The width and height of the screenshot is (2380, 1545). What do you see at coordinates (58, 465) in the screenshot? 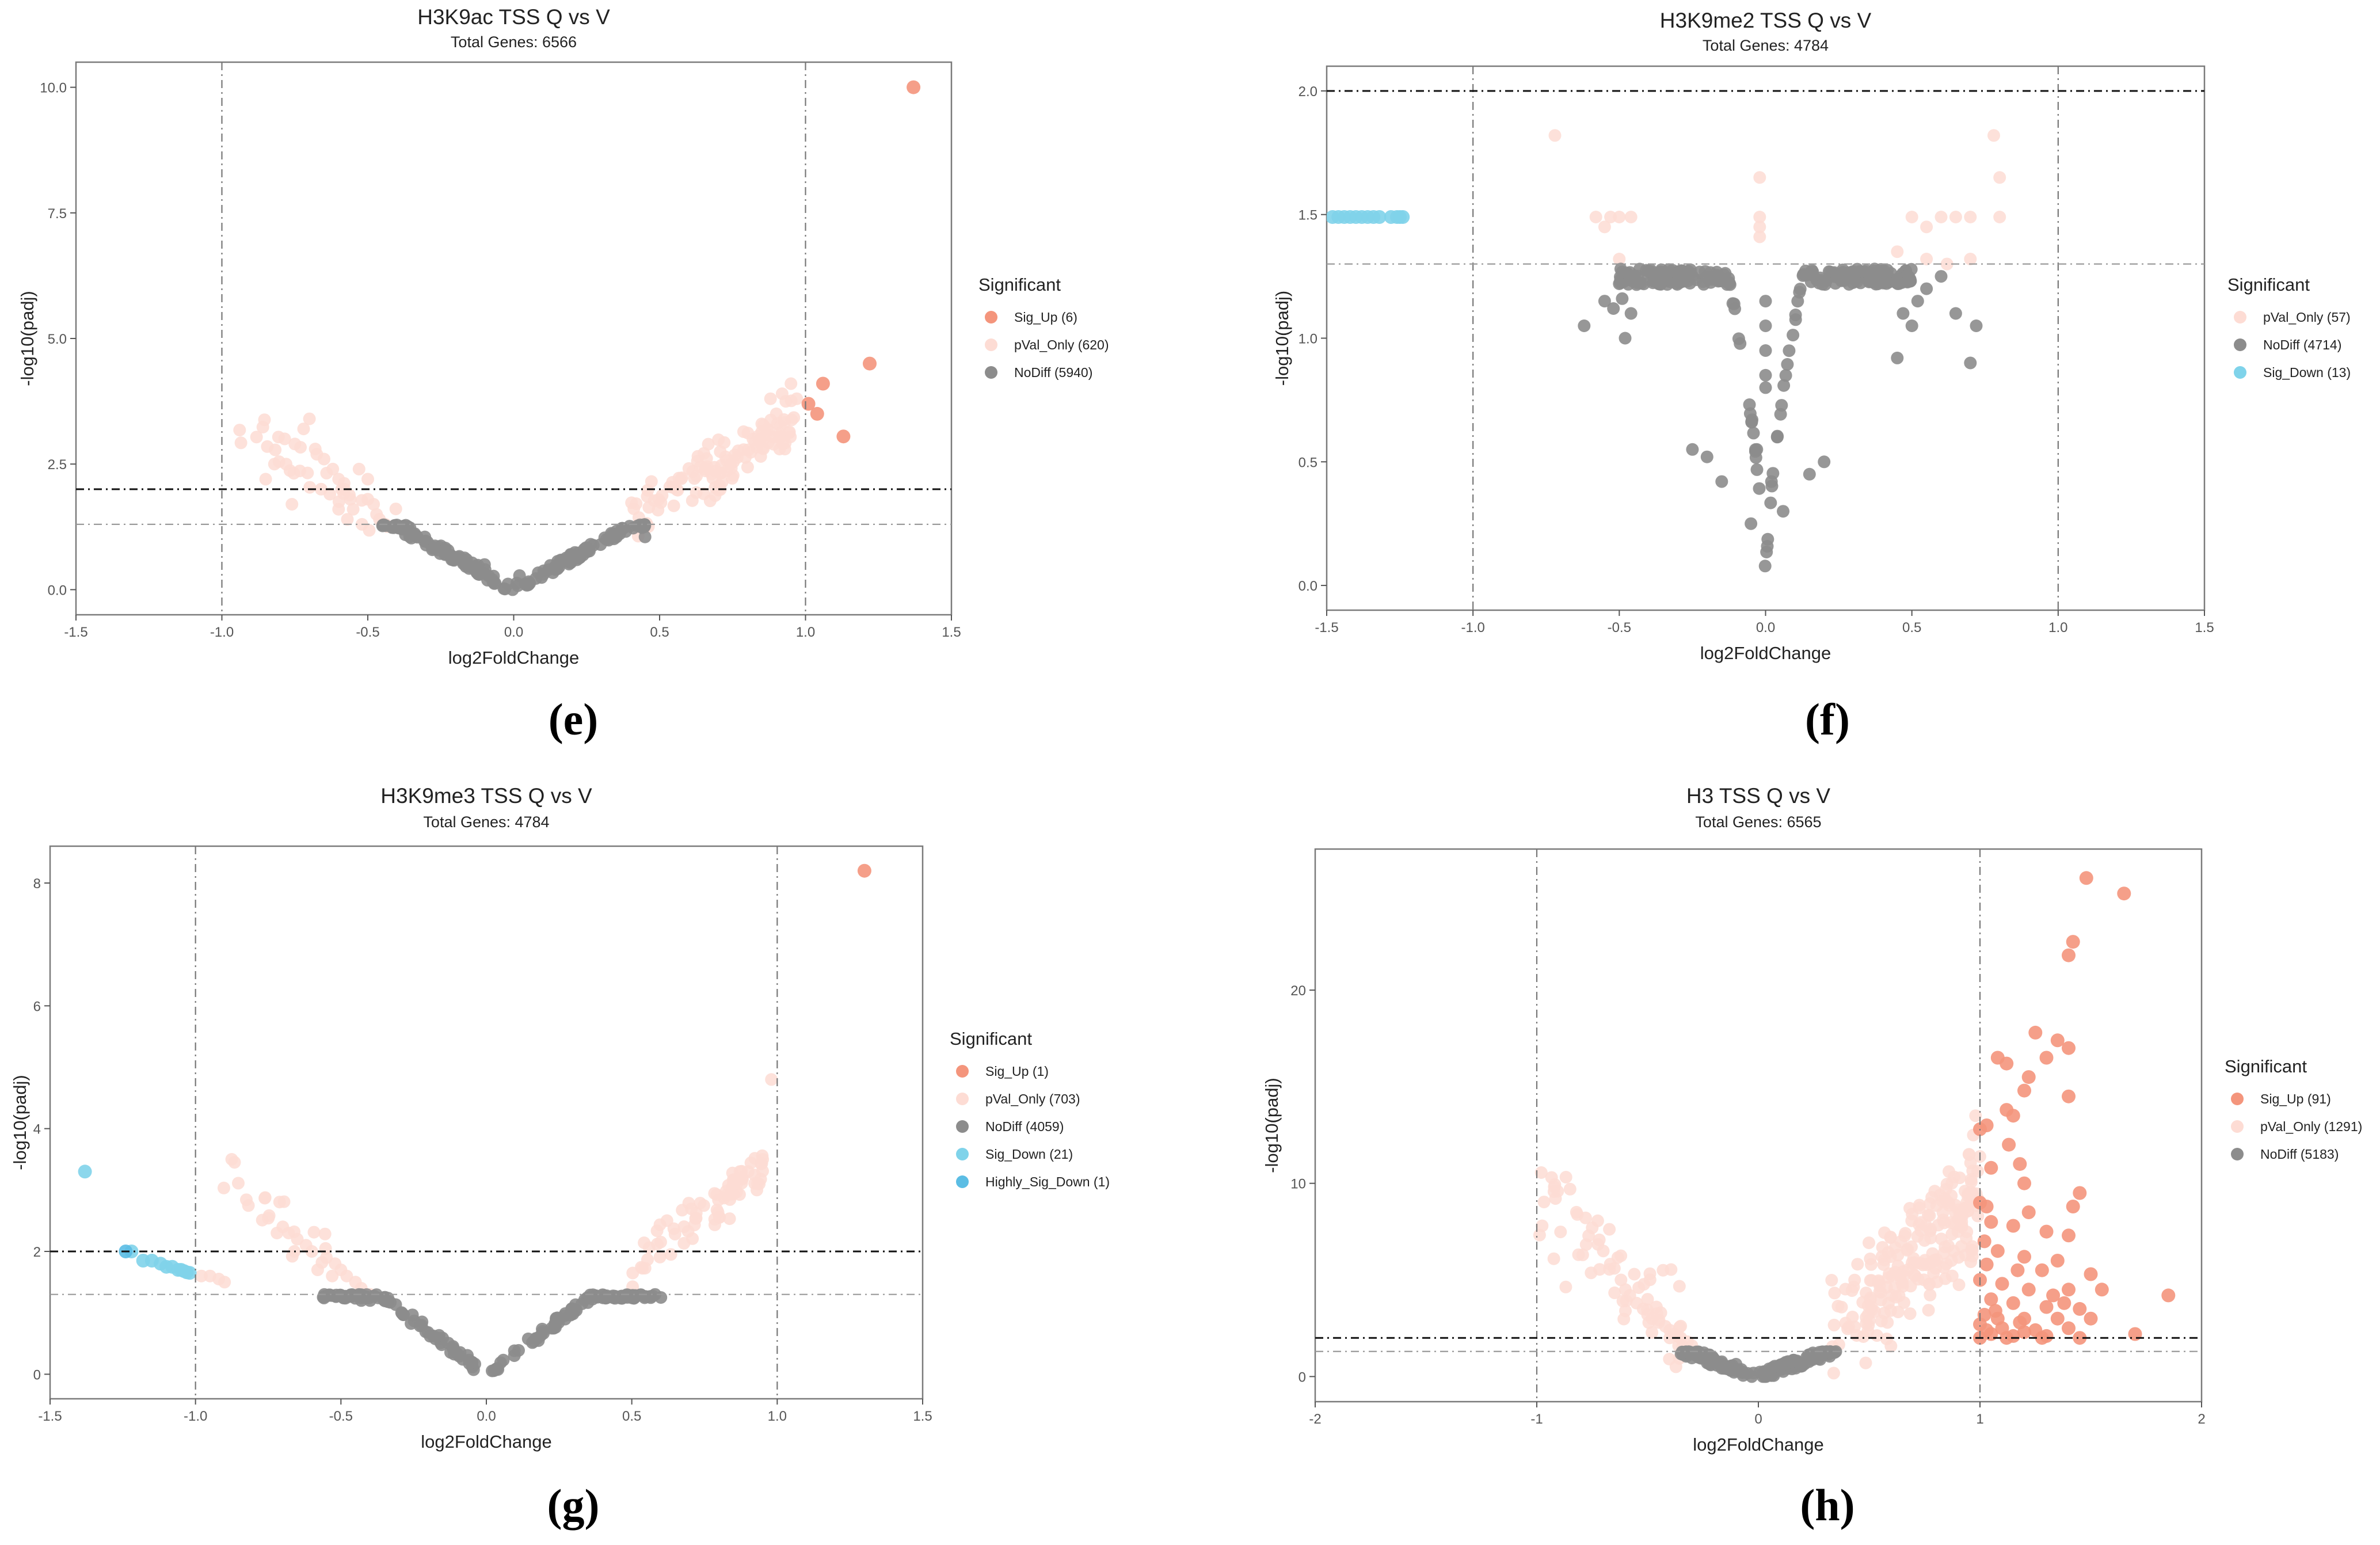
I see `y-tick-label: 2.5` at bounding box center [58, 465].